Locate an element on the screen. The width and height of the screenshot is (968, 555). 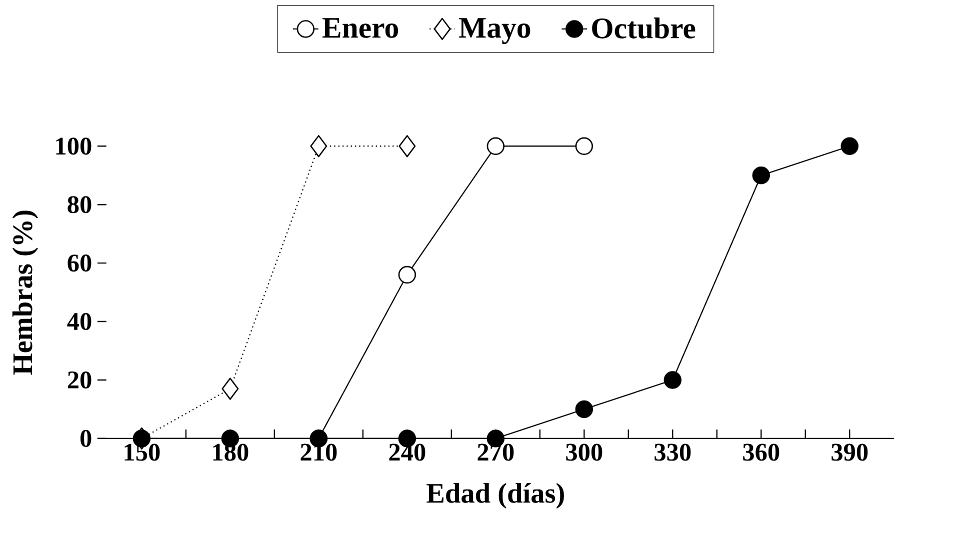
x-tick-label: 360 is located at coordinates (761, 452).